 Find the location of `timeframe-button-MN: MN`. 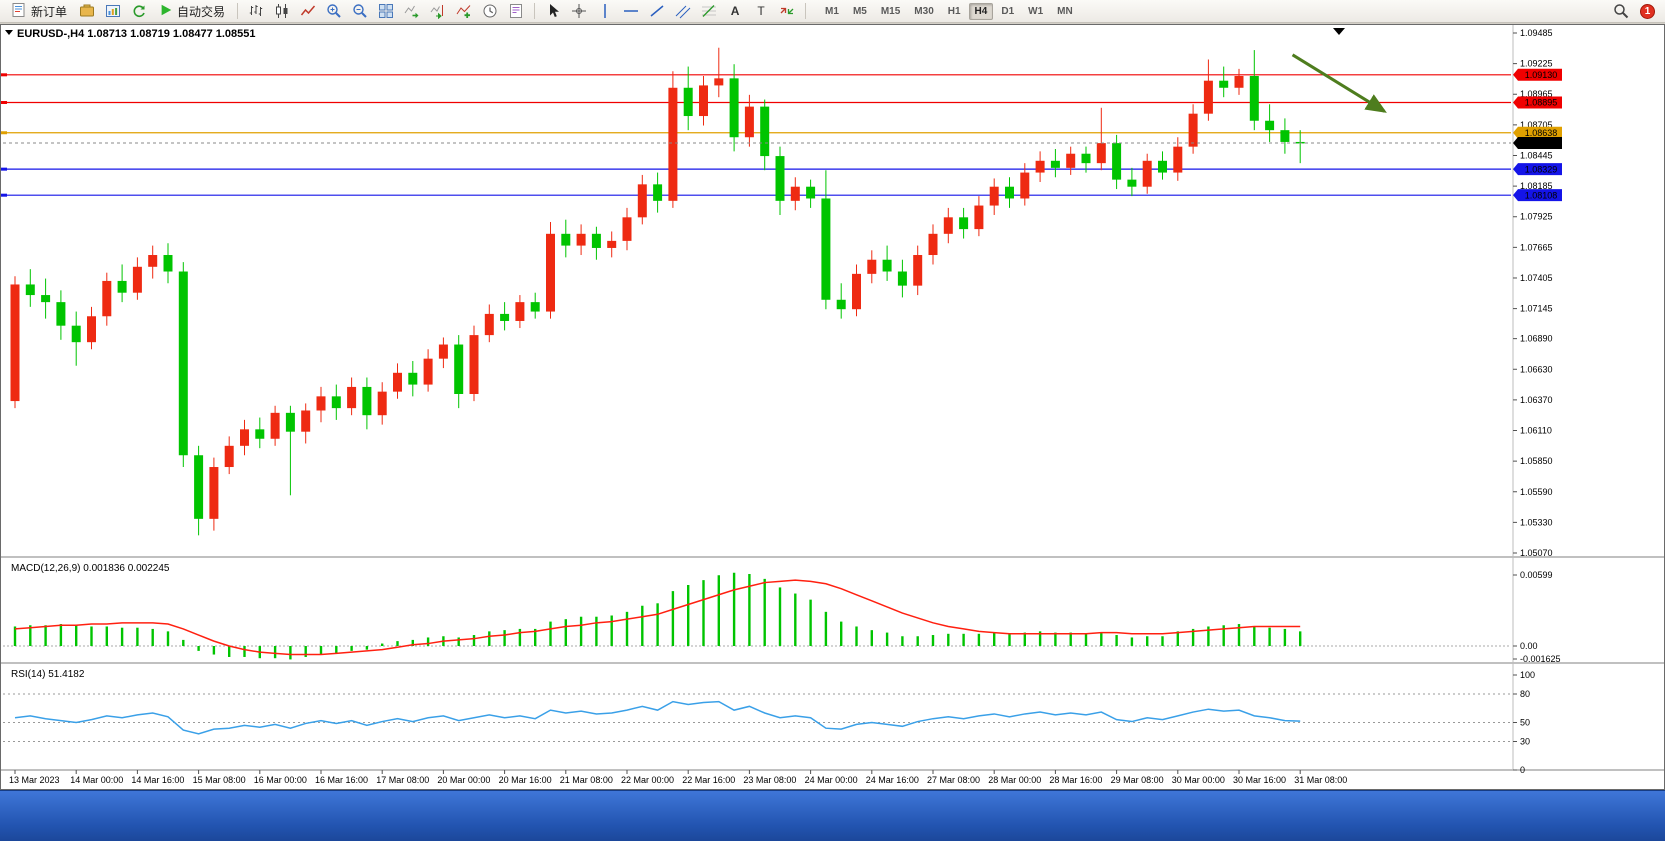

timeframe-button-MN: MN is located at coordinates (1065, 11).